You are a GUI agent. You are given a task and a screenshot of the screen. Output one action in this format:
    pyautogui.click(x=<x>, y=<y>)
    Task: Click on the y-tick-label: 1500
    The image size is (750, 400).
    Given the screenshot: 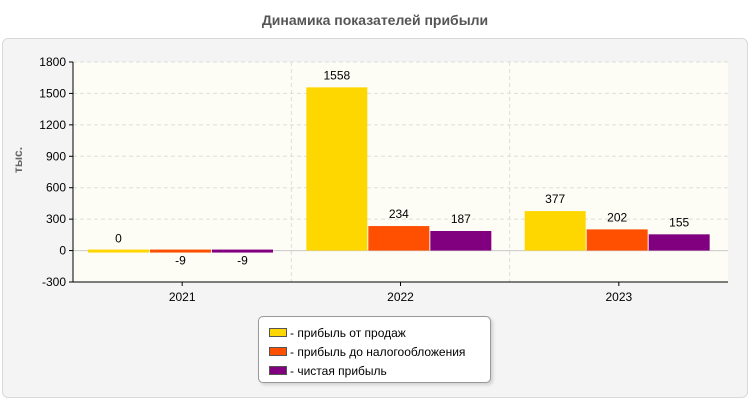 What is the action you would take?
    pyautogui.click(x=52, y=93)
    